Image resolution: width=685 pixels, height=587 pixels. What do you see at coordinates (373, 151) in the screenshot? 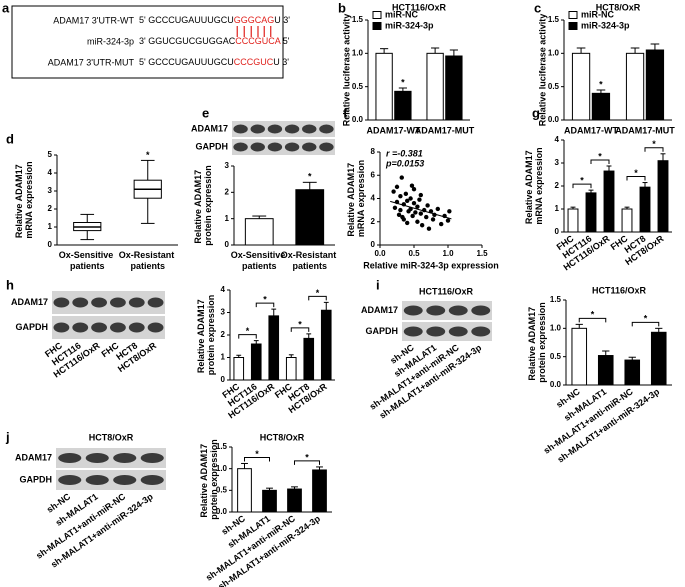
I see `y-tick-label: 8` at bounding box center [373, 151].